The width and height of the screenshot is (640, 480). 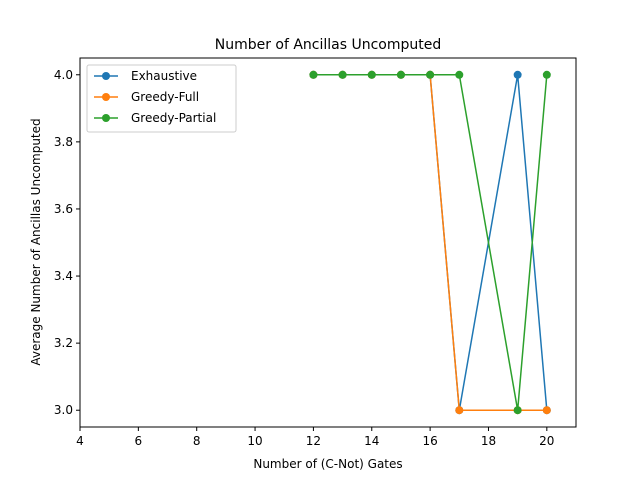 I want to click on x-tick-label: 10, so click(x=254, y=441).